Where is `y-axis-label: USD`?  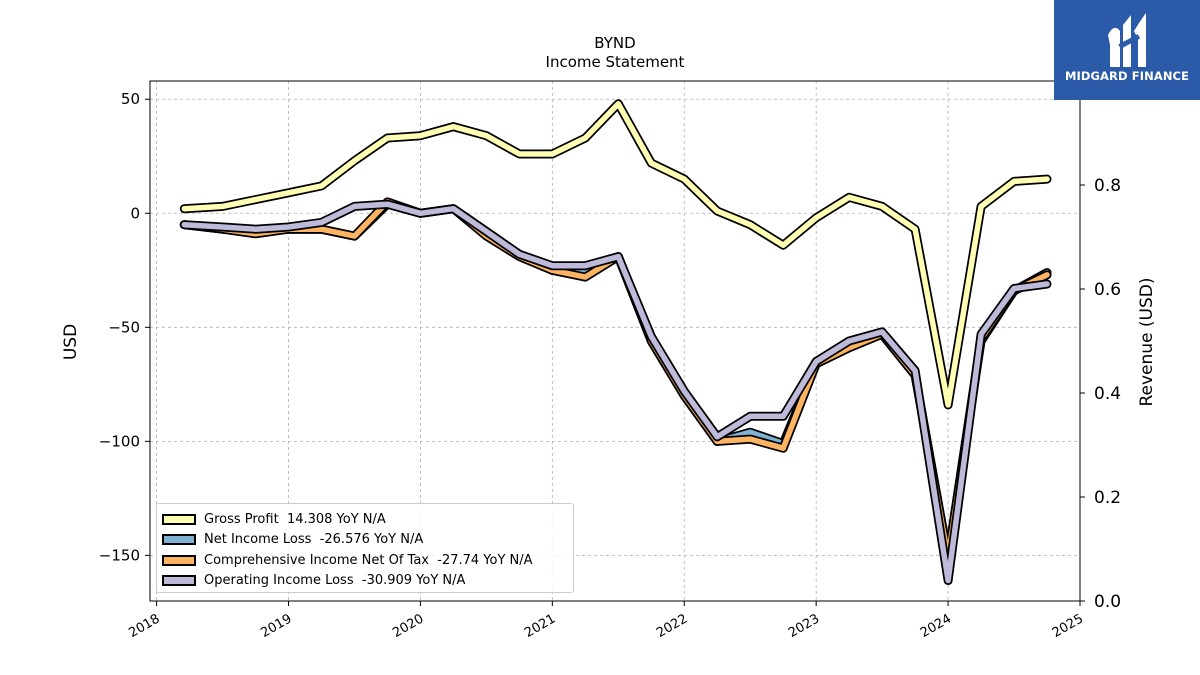
y-axis-label: USD is located at coordinates (71, 342).